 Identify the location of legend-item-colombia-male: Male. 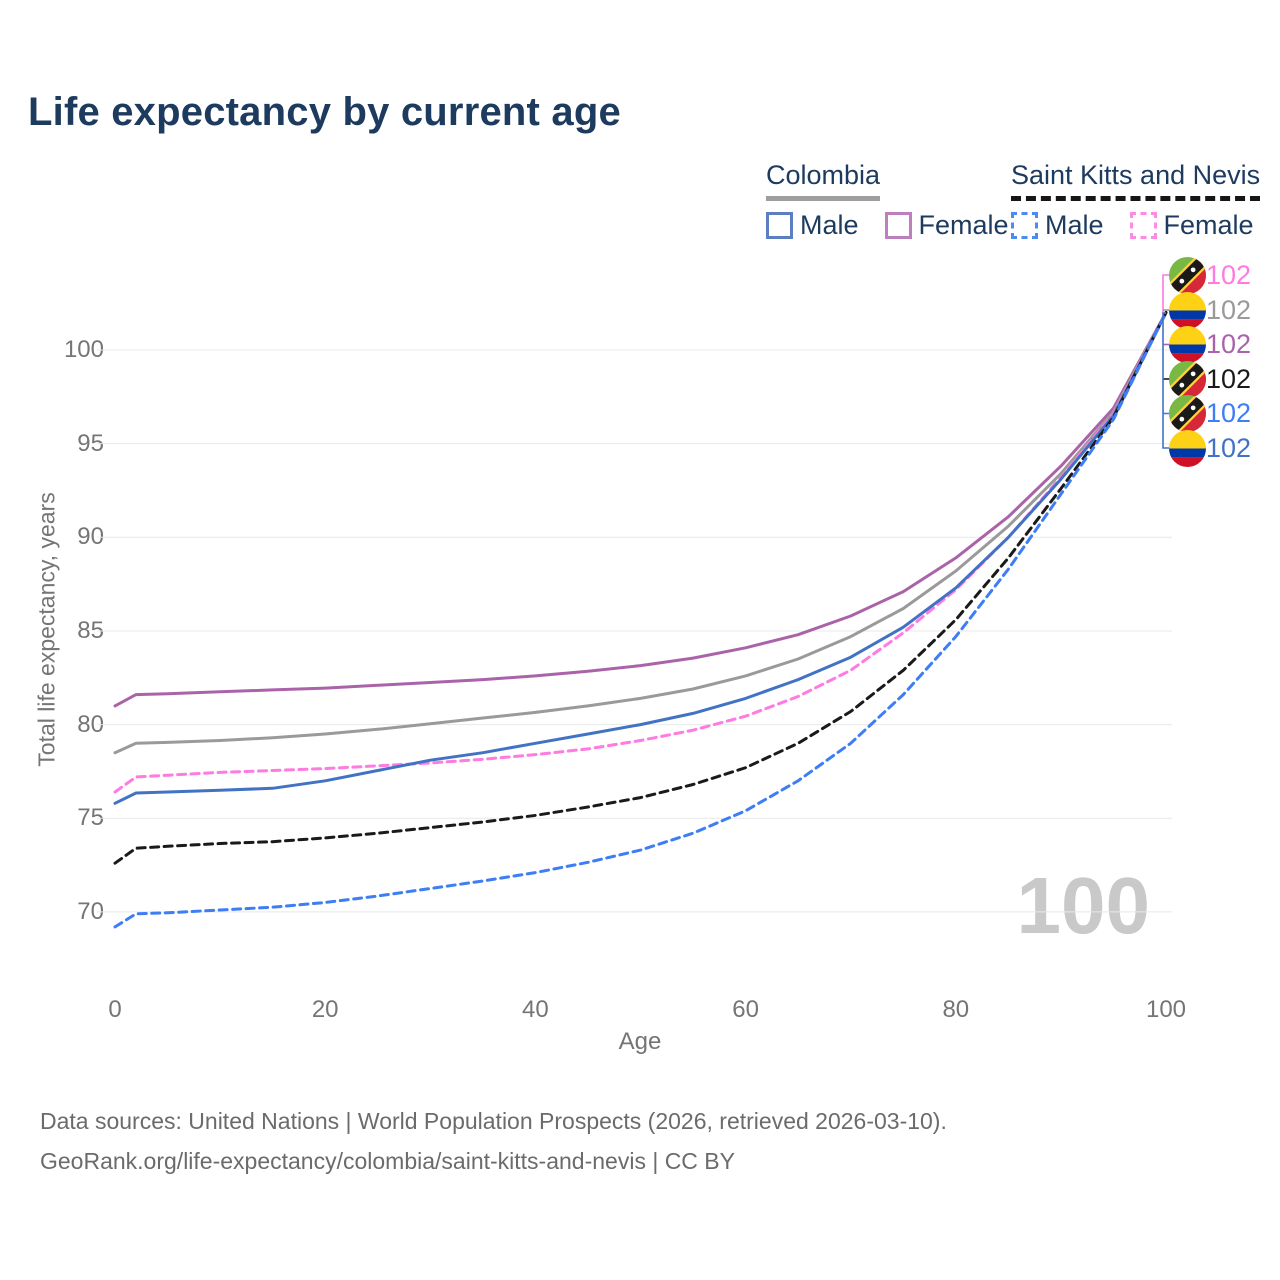
(812, 225).